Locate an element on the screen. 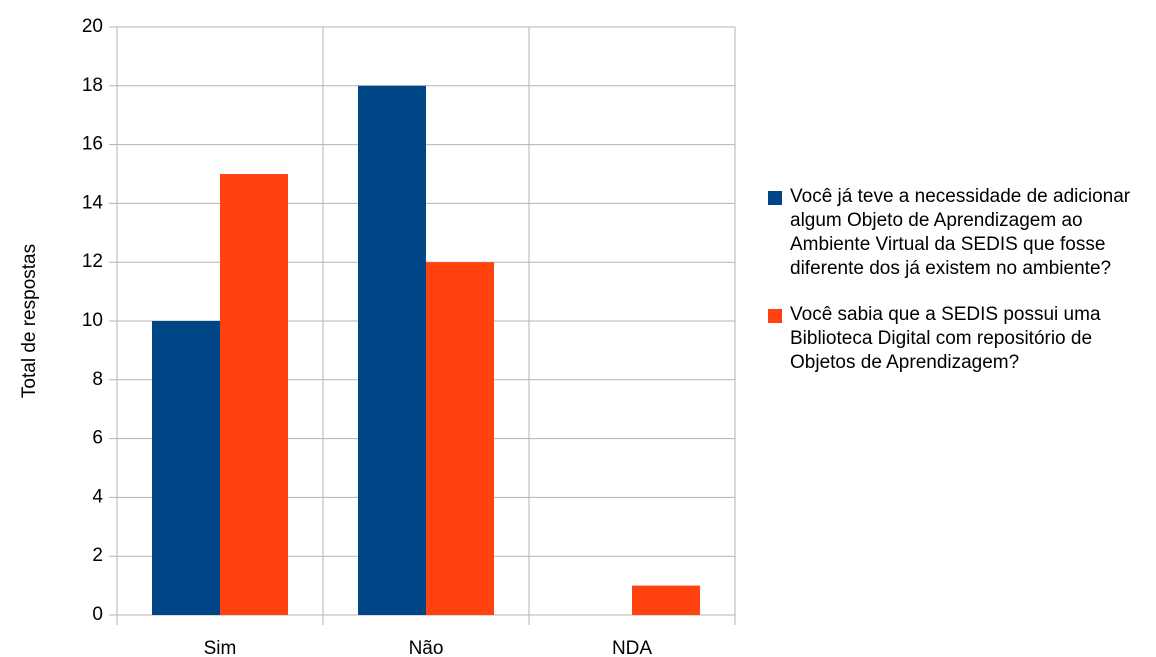  y-tick-label: 2 is located at coordinates (97, 555).